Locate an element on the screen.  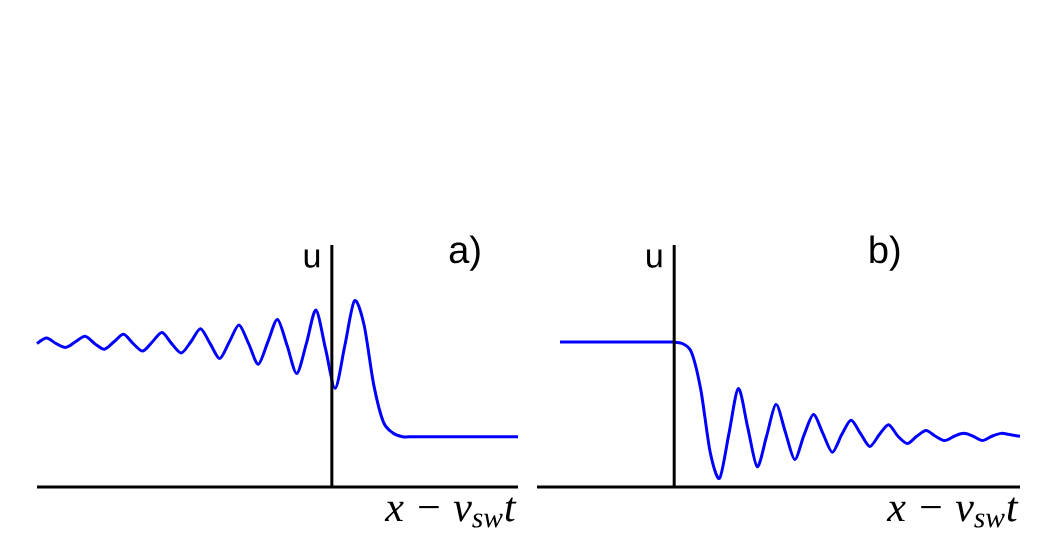
chart-title: a) is located at coordinates (464, 253).